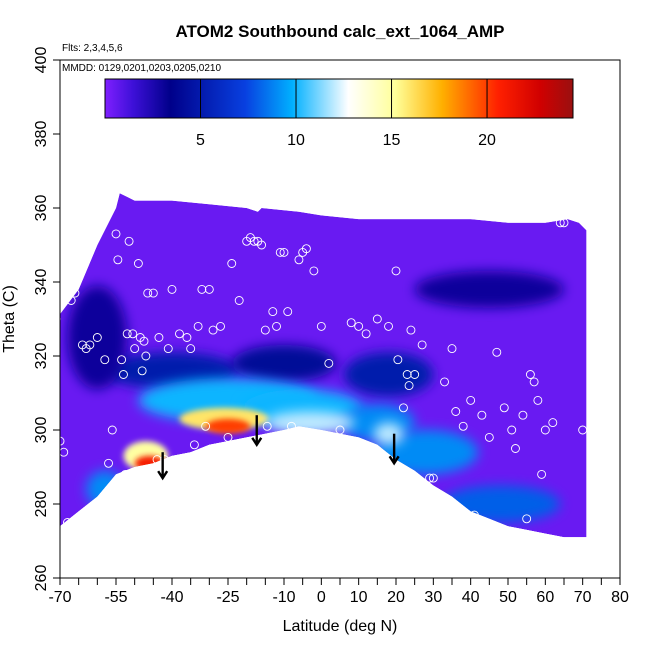 The image size is (650, 650). Describe the element at coordinates (487, 140) in the screenshot. I see `colorbar-tick-label: 20` at that location.